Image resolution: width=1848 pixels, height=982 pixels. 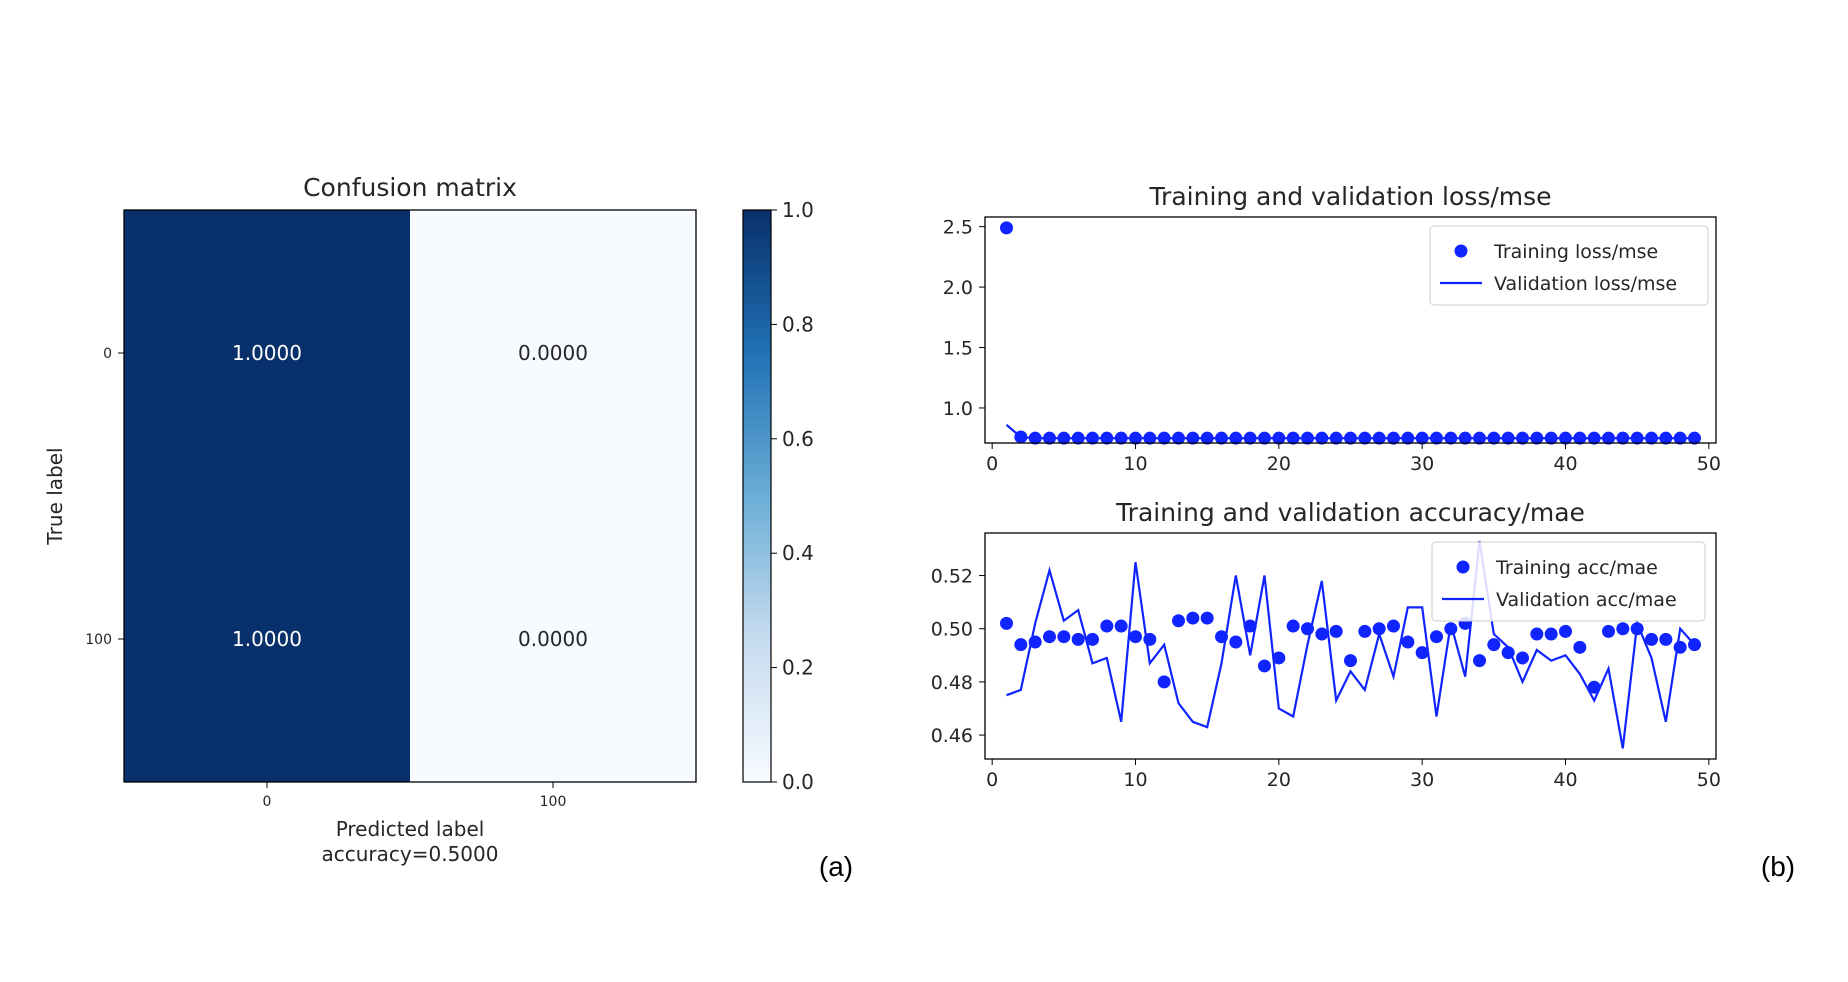 I want to click on cm-cell-r1-c0, so click(x=267, y=639).